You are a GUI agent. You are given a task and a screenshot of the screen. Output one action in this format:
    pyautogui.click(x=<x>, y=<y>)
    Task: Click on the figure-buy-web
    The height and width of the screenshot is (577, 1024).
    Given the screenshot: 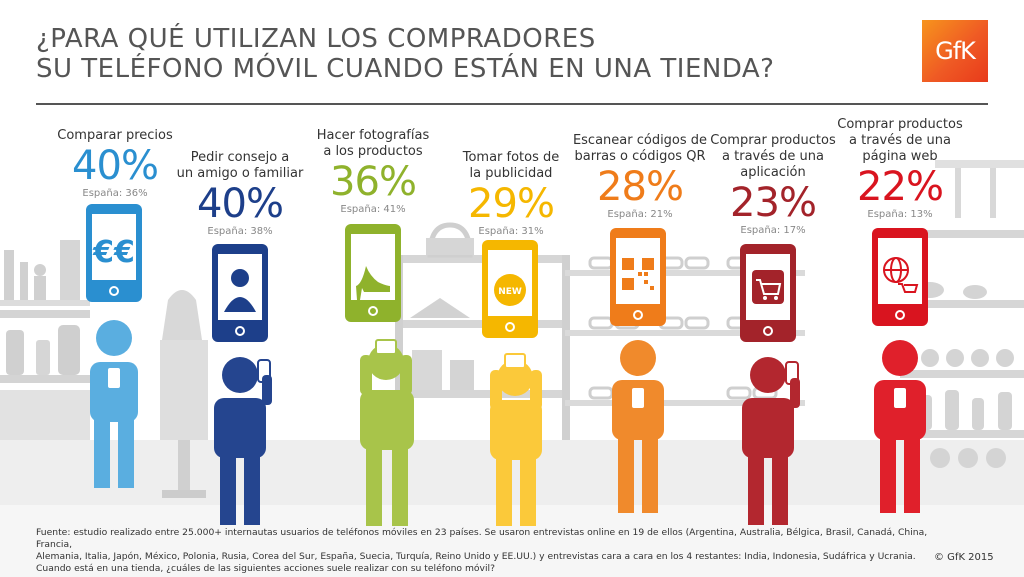 What is the action you would take?
    pyautogui.click(x=900, y=370)
    